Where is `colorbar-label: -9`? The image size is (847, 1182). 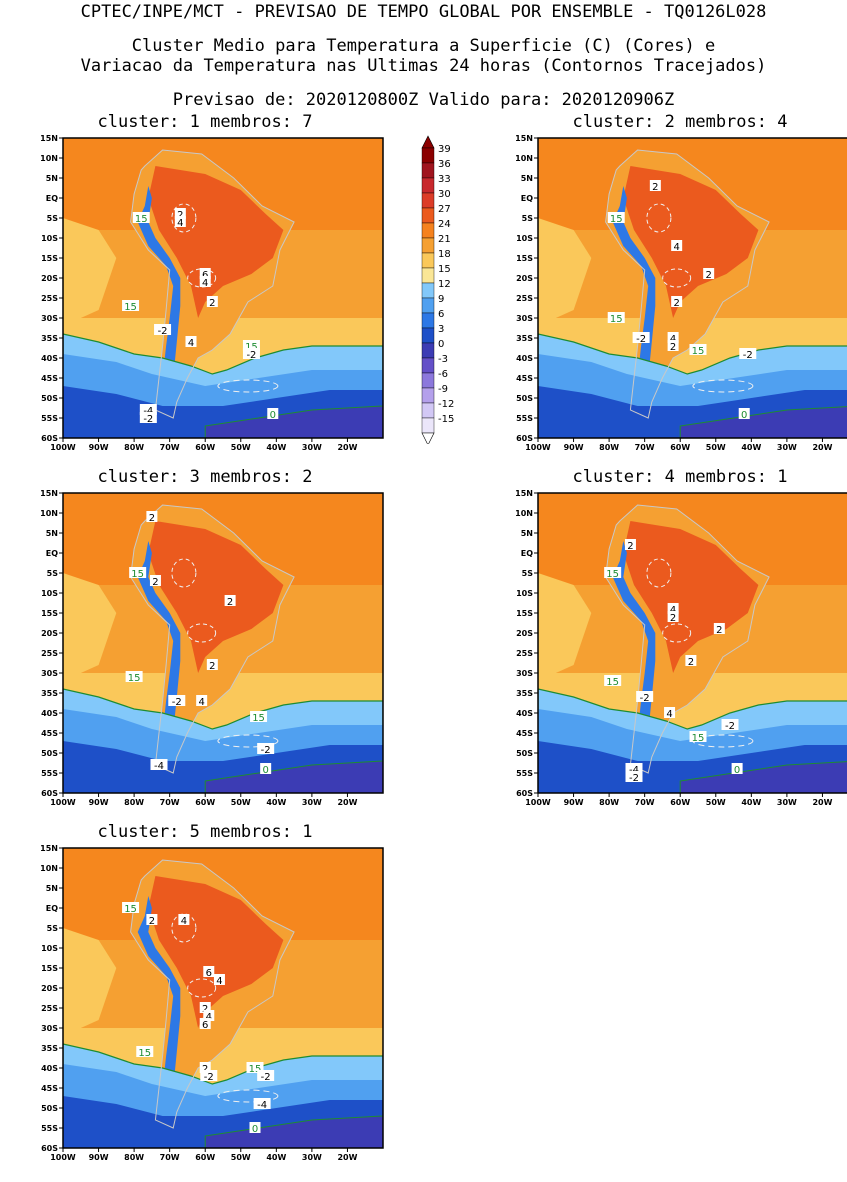
colorbar-label: -9 is located at coordinates (443, 389).